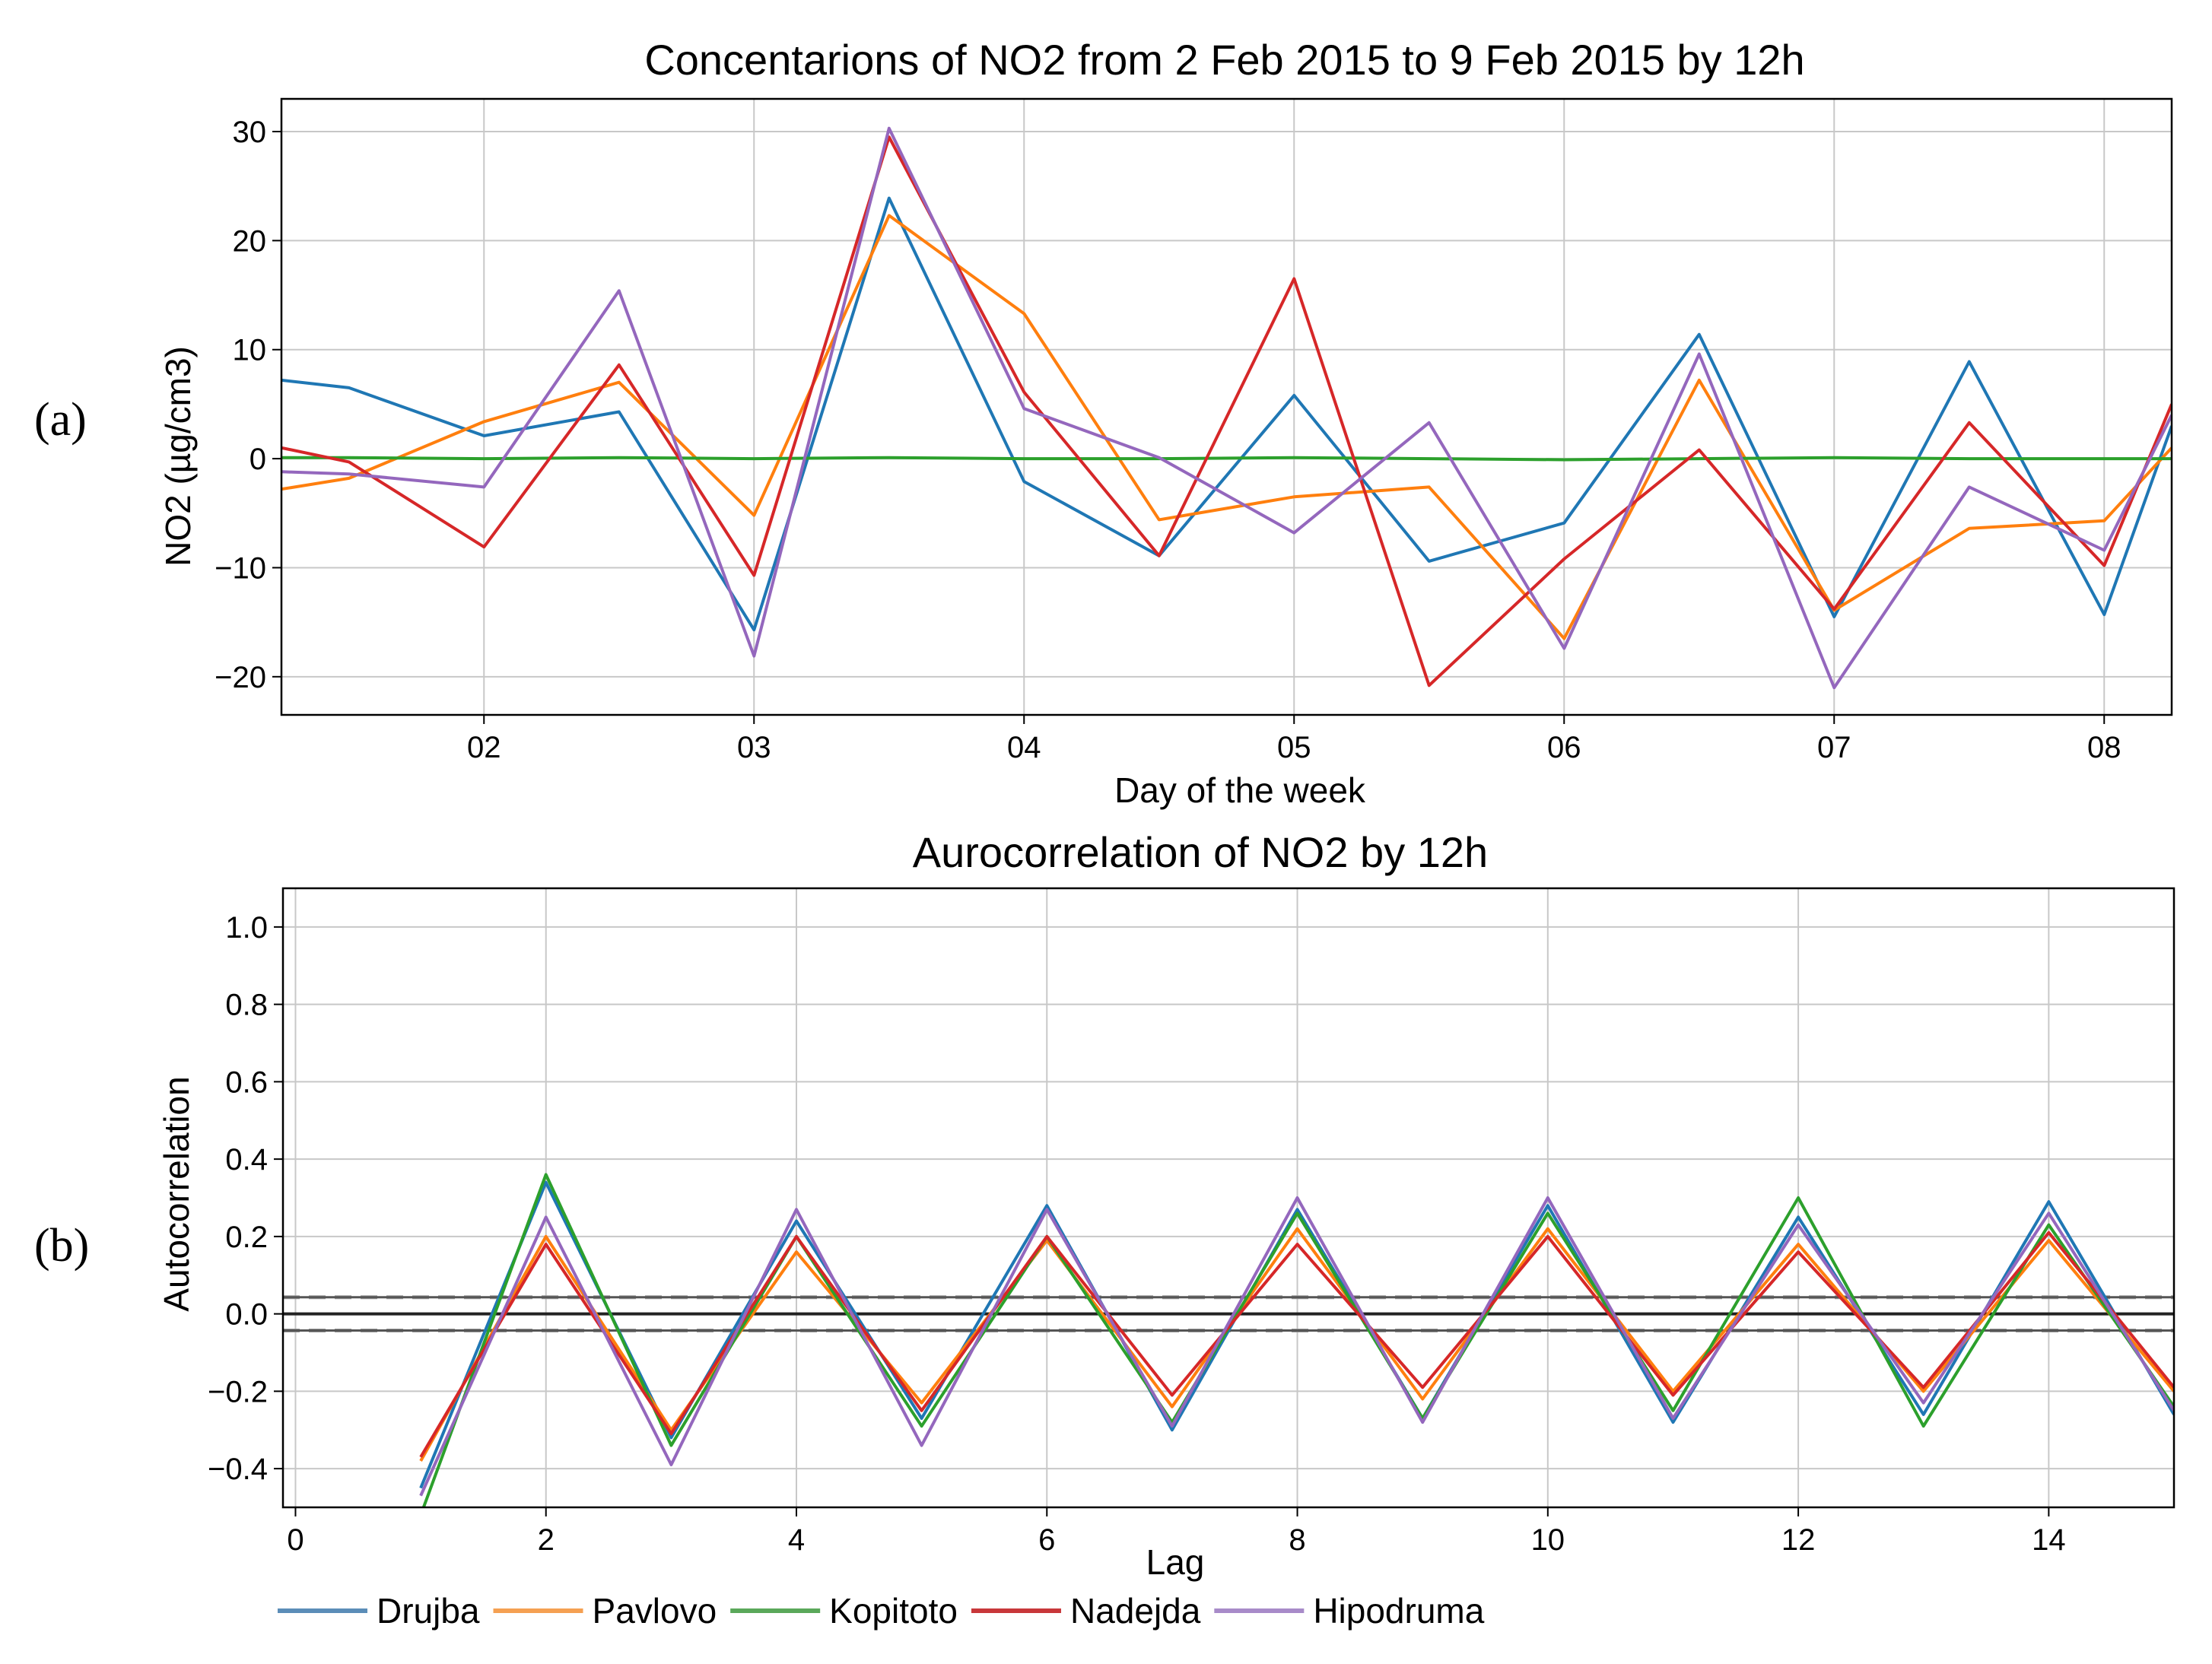 This screenshot has height=1664, width=2212. What do you see at coordinates (238, 1470) in the screenshot?
I see `y-tick-label: −0.4` at bounding box center [238, 1470].